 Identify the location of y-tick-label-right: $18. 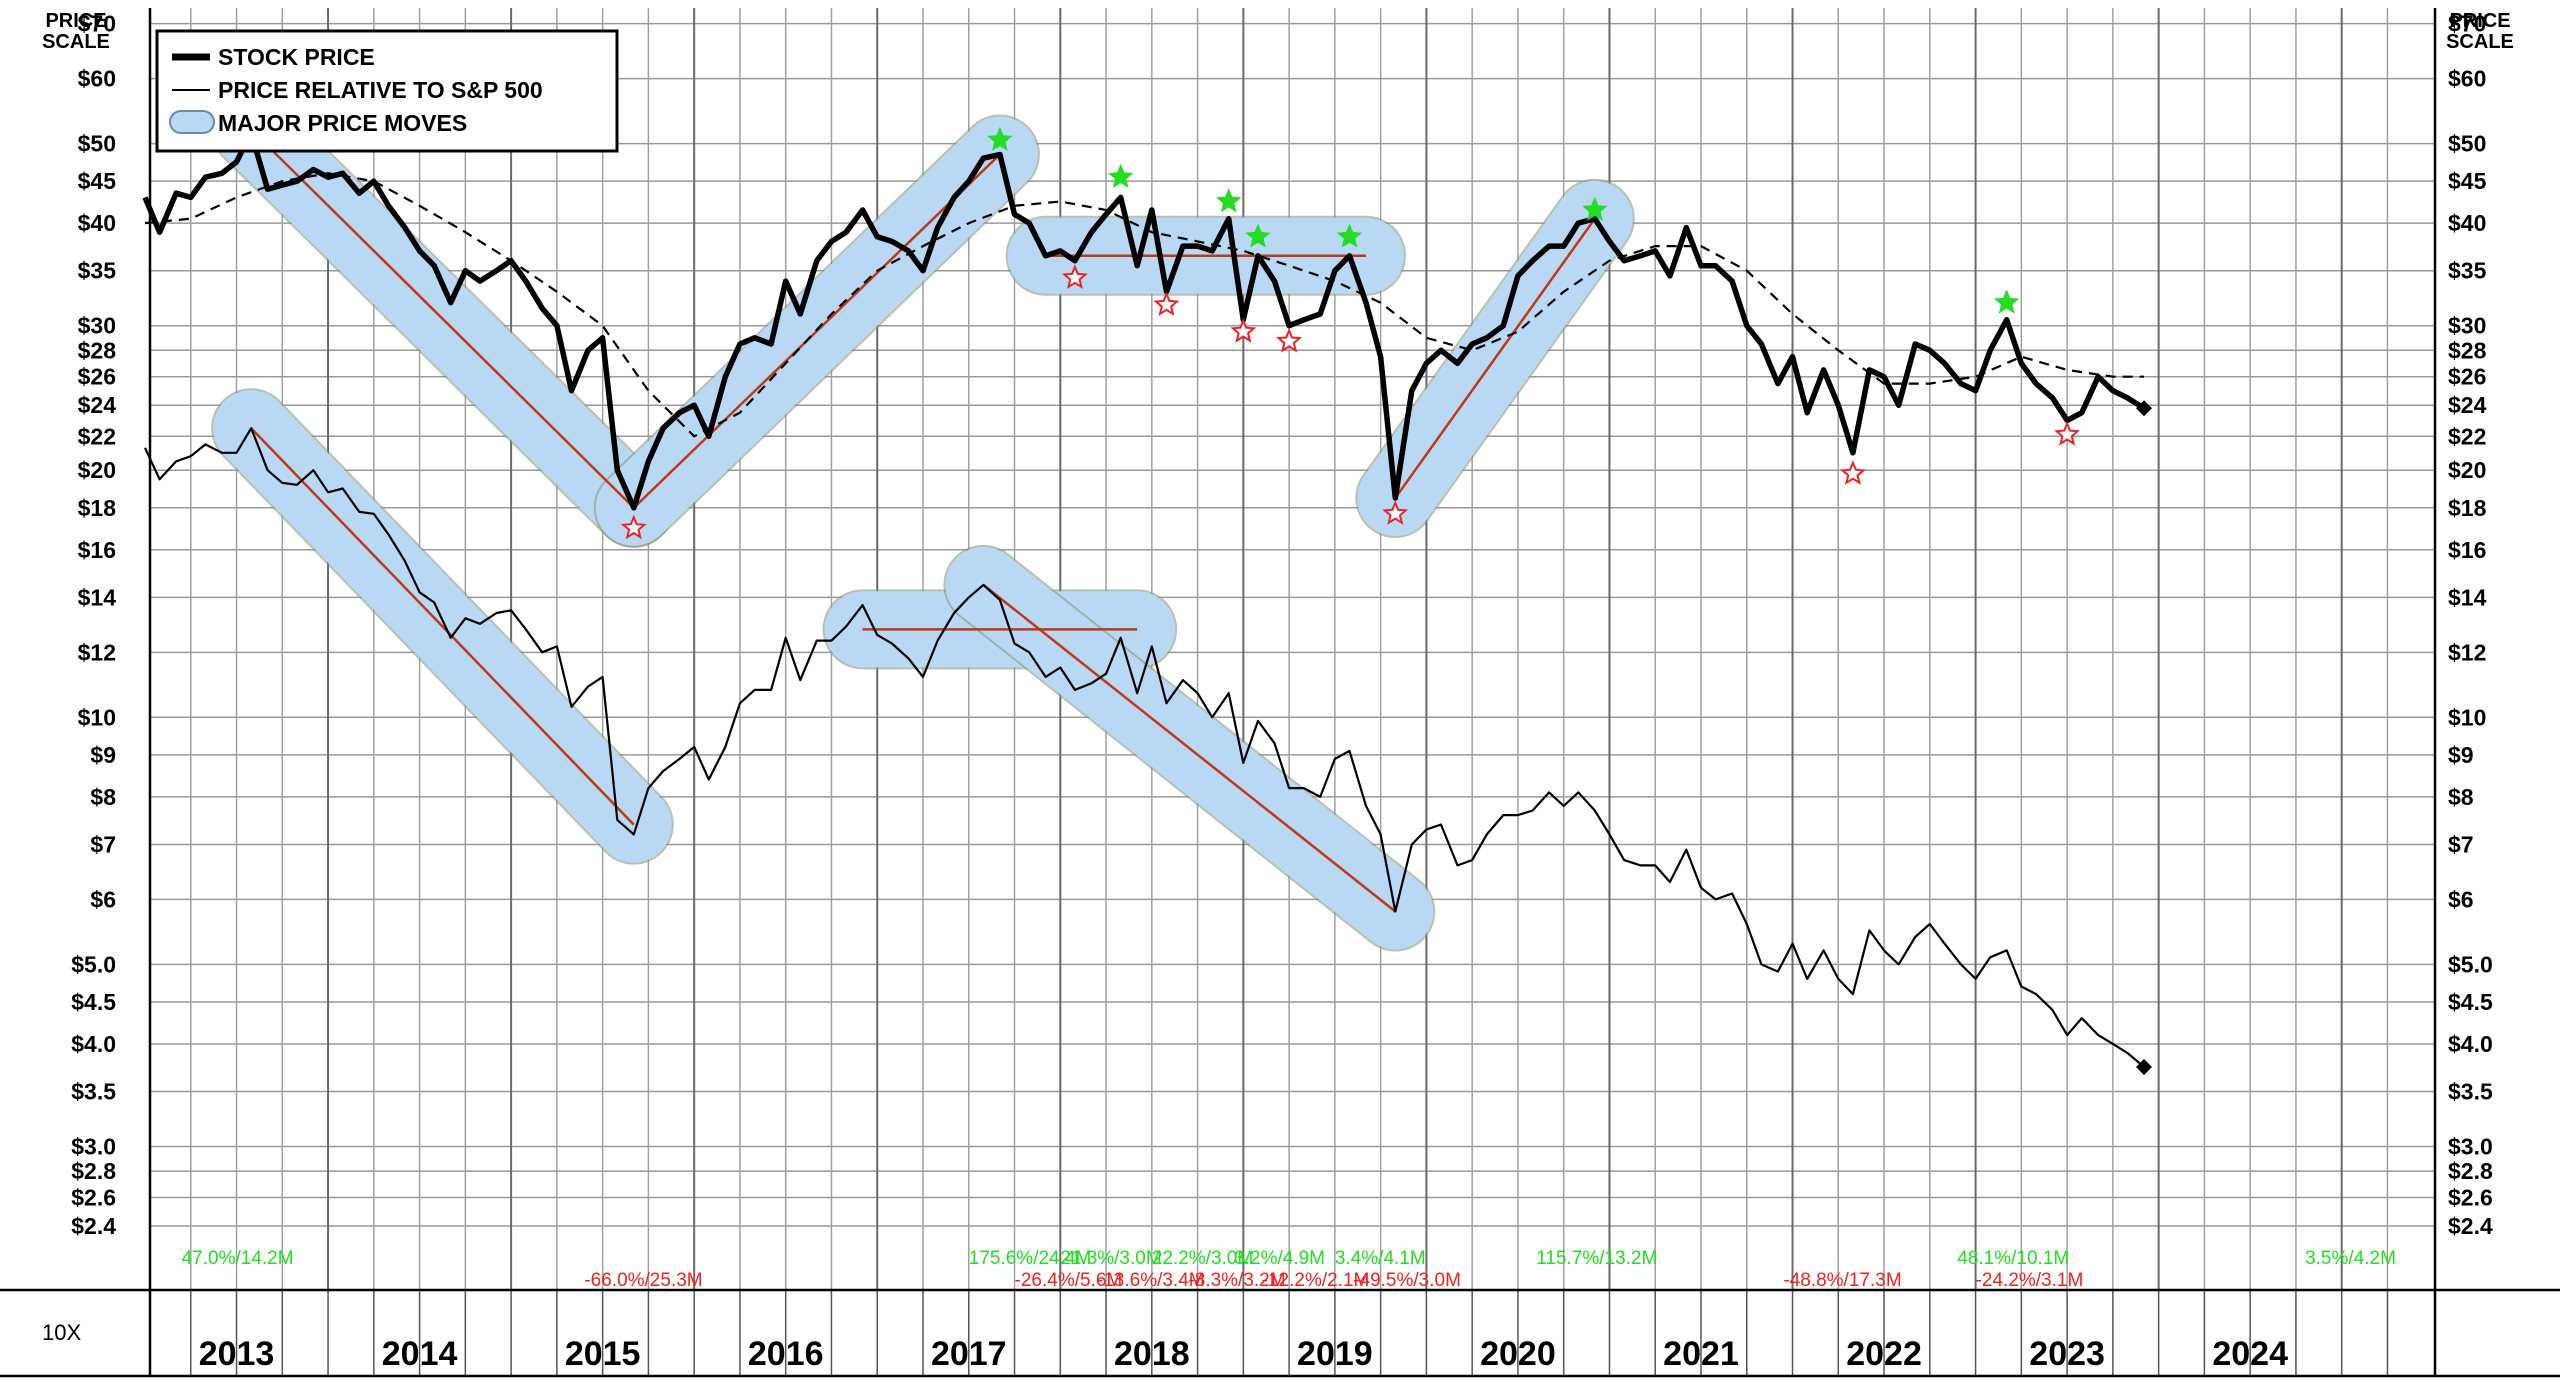
(2467, 508).